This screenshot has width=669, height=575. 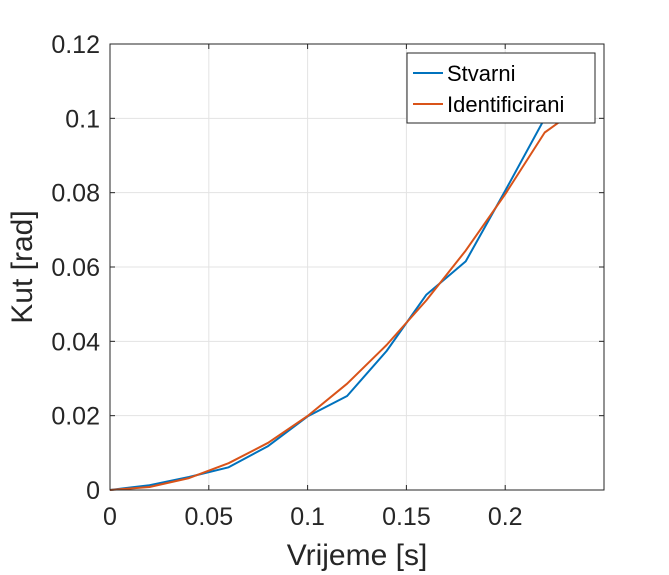 What do you see at coordinates (22, 266) in the screenshot?
I see `y-axis-label: Kut [rad]` at bounding box center [22, 266].